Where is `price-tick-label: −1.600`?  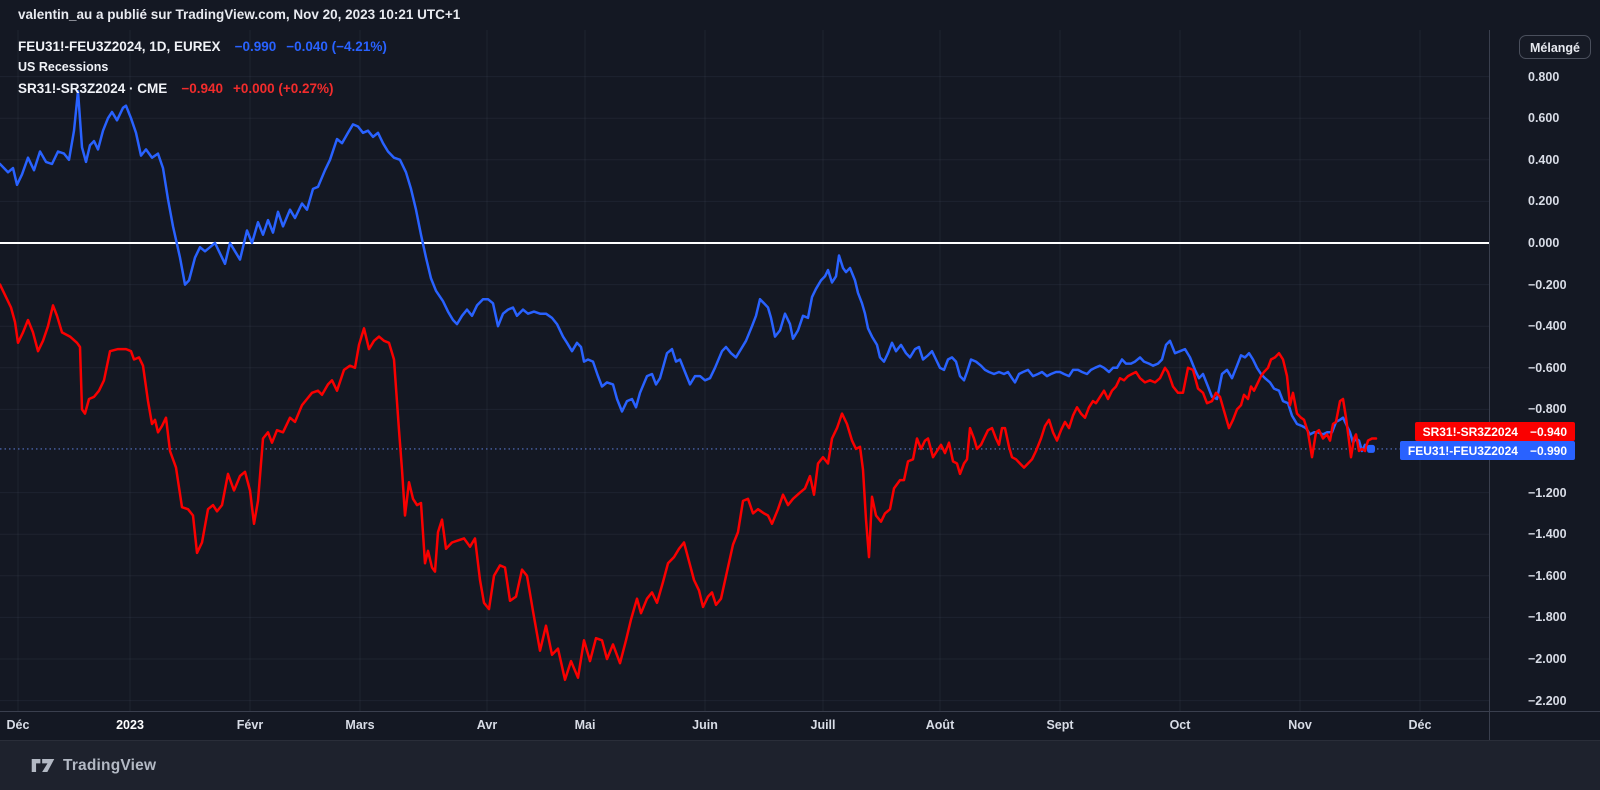
price-tick-label: −1.600 is located at coordinates (1547, 575).